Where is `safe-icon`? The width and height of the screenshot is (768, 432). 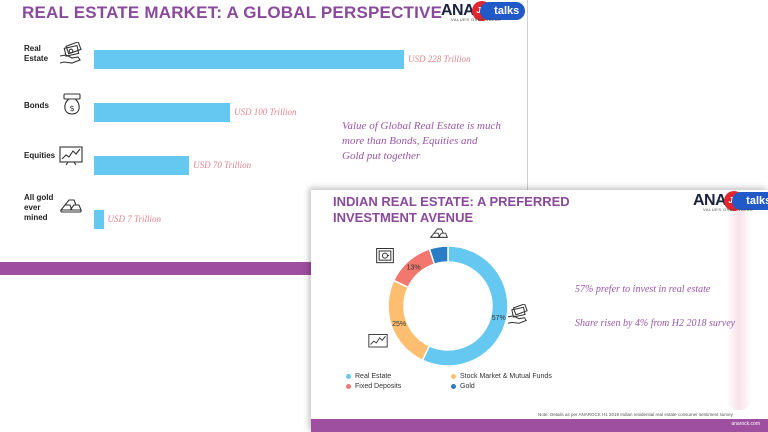
safe-icon is located at coordinates (385, 256).